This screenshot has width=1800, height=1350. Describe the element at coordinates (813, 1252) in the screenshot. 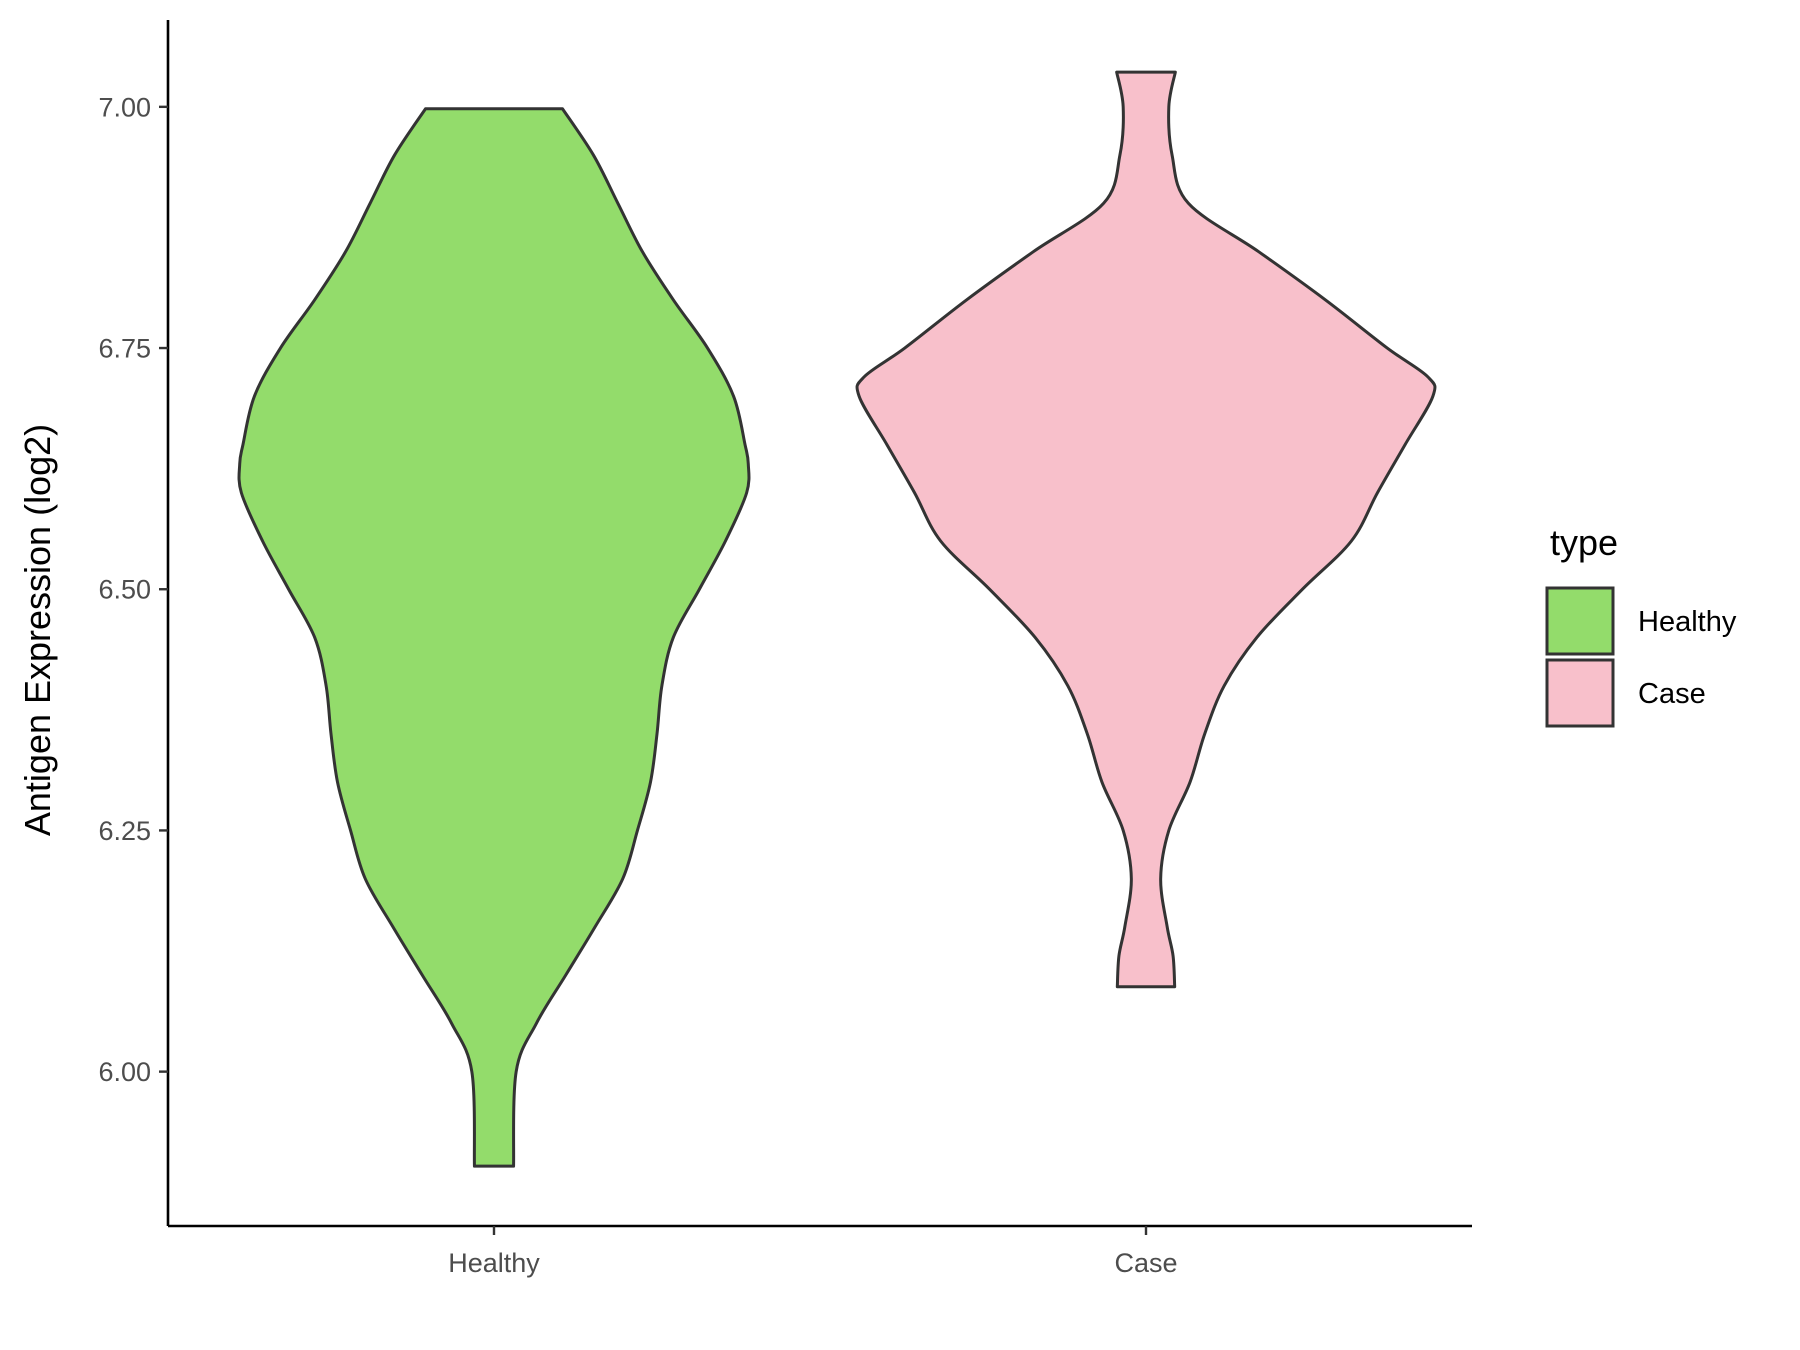

I see `x-axis-ticks: Healthy Case` at that location.